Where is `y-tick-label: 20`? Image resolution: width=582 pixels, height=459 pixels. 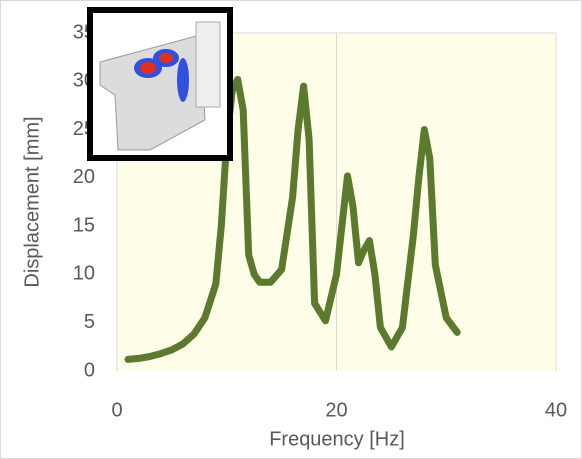 y-tick-label: 20 is located at coordinates (84, 177).